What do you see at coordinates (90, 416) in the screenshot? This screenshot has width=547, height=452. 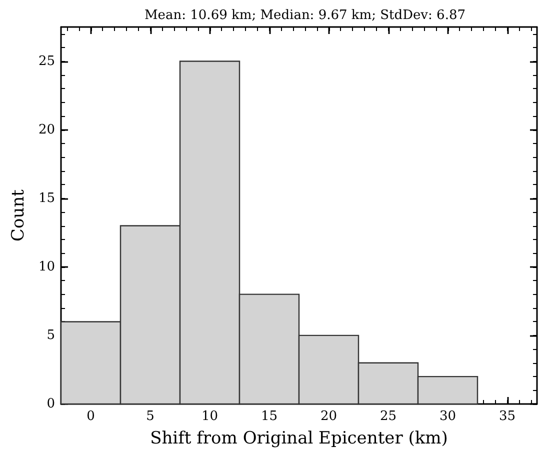 I see `x-tick-label: 0` at bounding box center [90, 416].